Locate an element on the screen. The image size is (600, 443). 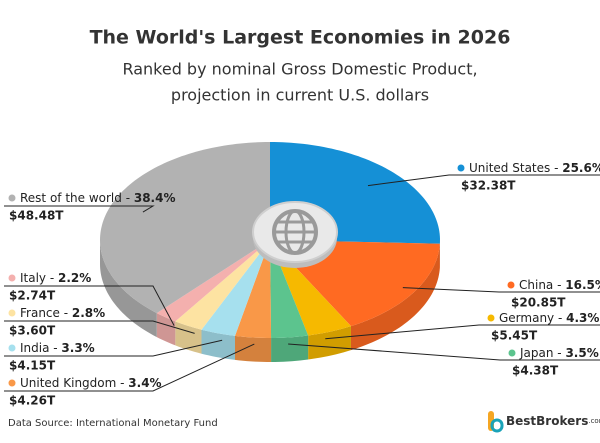
category-name: United Kingdom is located at coordinates (68, 383).